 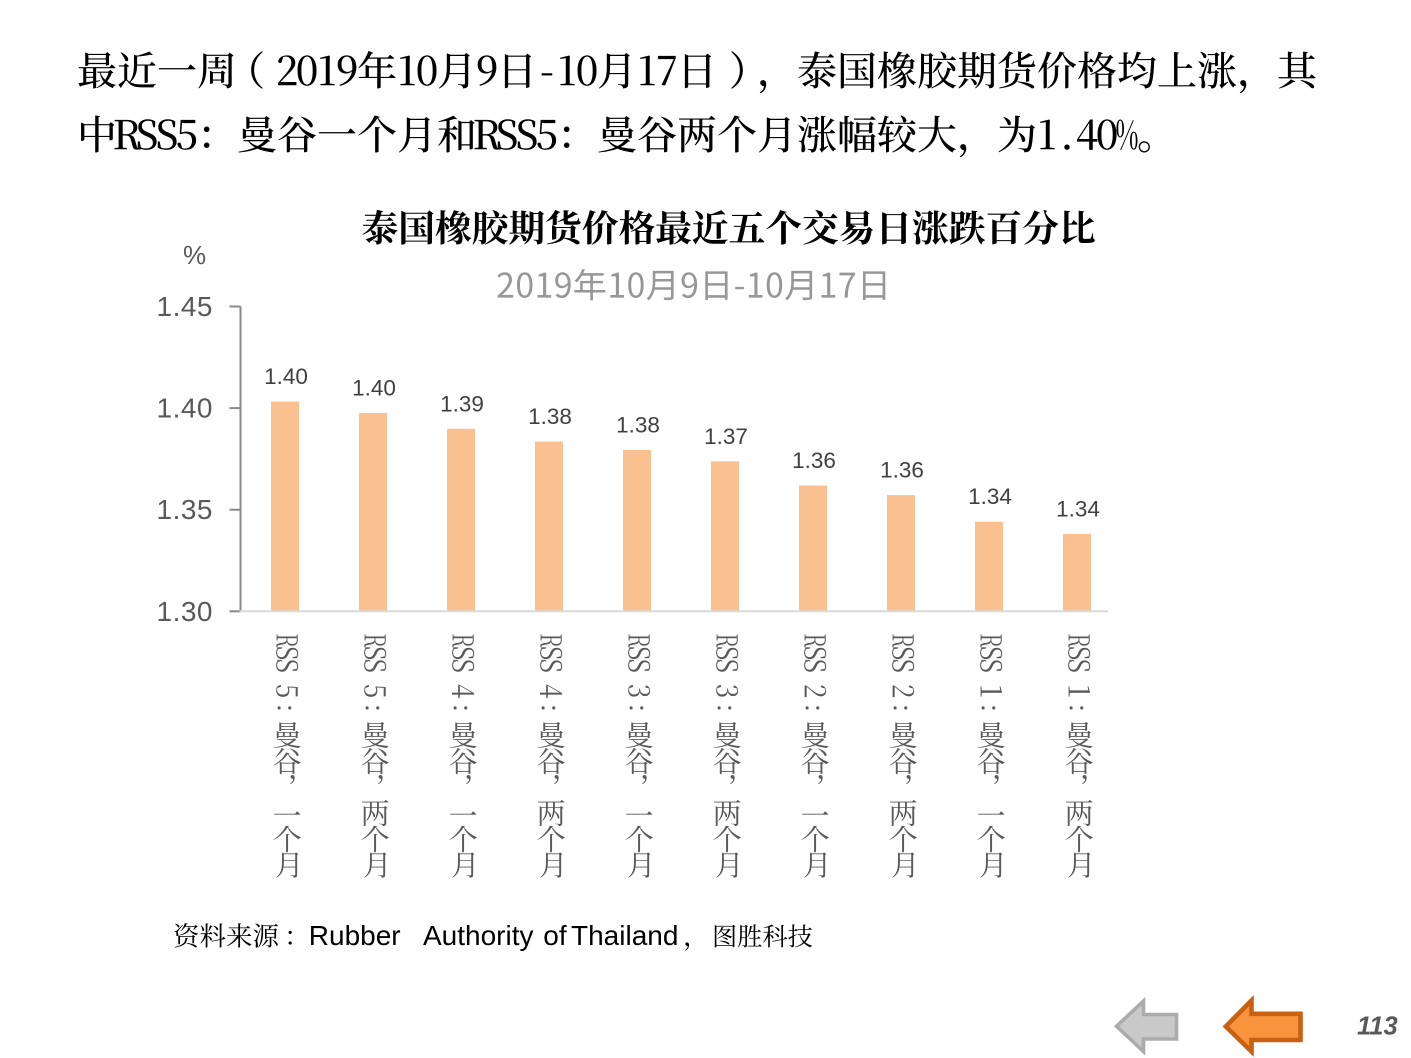 I want to click on svg-text: 1.30, so click(x=185, y=611).